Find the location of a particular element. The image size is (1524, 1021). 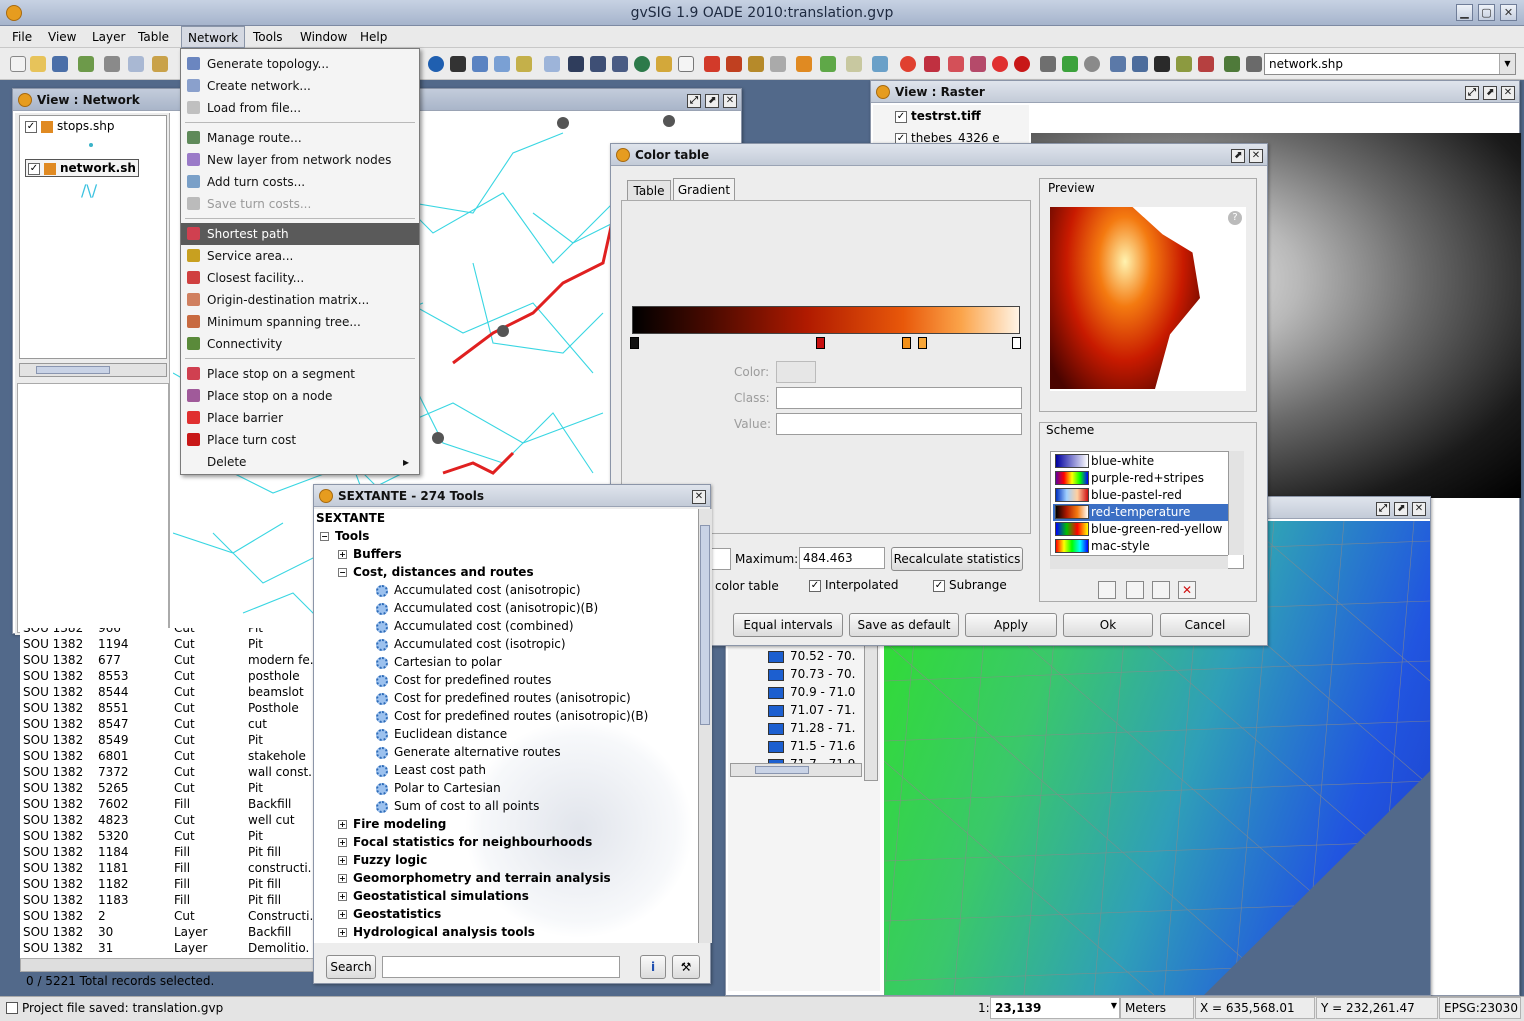

raster-info-icon is located at coordinates (1092, 64).